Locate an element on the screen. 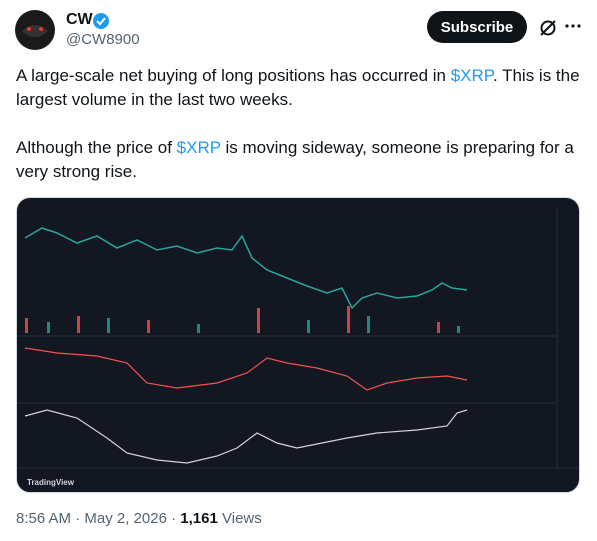 This screenshot has width=597, height=541. user-name: CW is located at coordinates (79, 19).